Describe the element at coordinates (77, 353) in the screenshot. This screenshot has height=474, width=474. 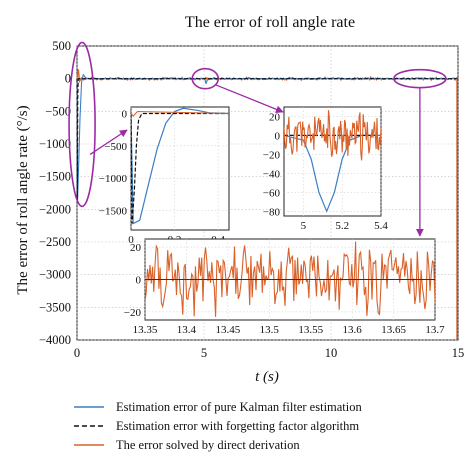
I see `x-tick-label: 0` at that location.